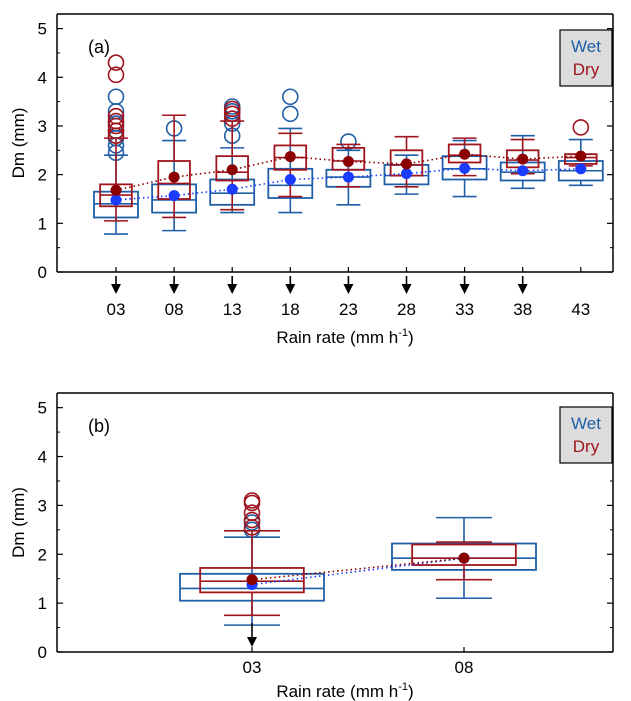 The image size is (631, 701). Describe the element at coordinates (232, 309) in the screenshot. I see `x-tick-label: 13` at that location.